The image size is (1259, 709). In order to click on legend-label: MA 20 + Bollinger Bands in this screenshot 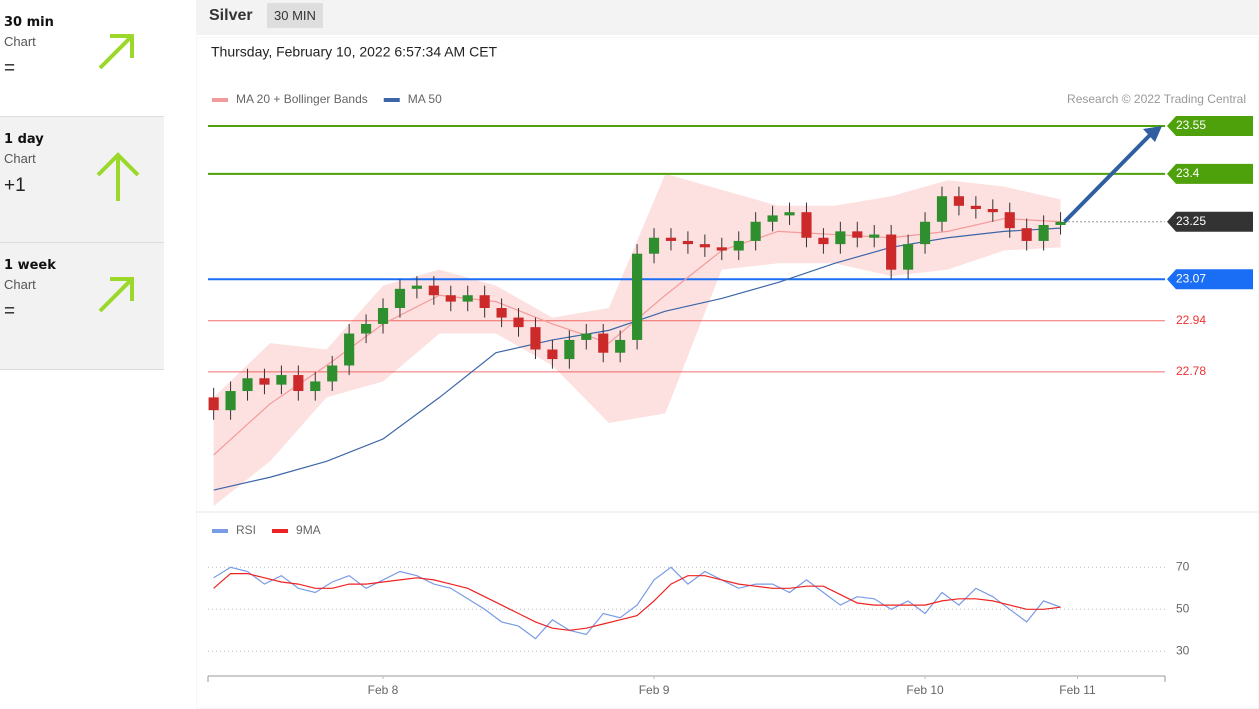, I will do `click(302, 99)`.